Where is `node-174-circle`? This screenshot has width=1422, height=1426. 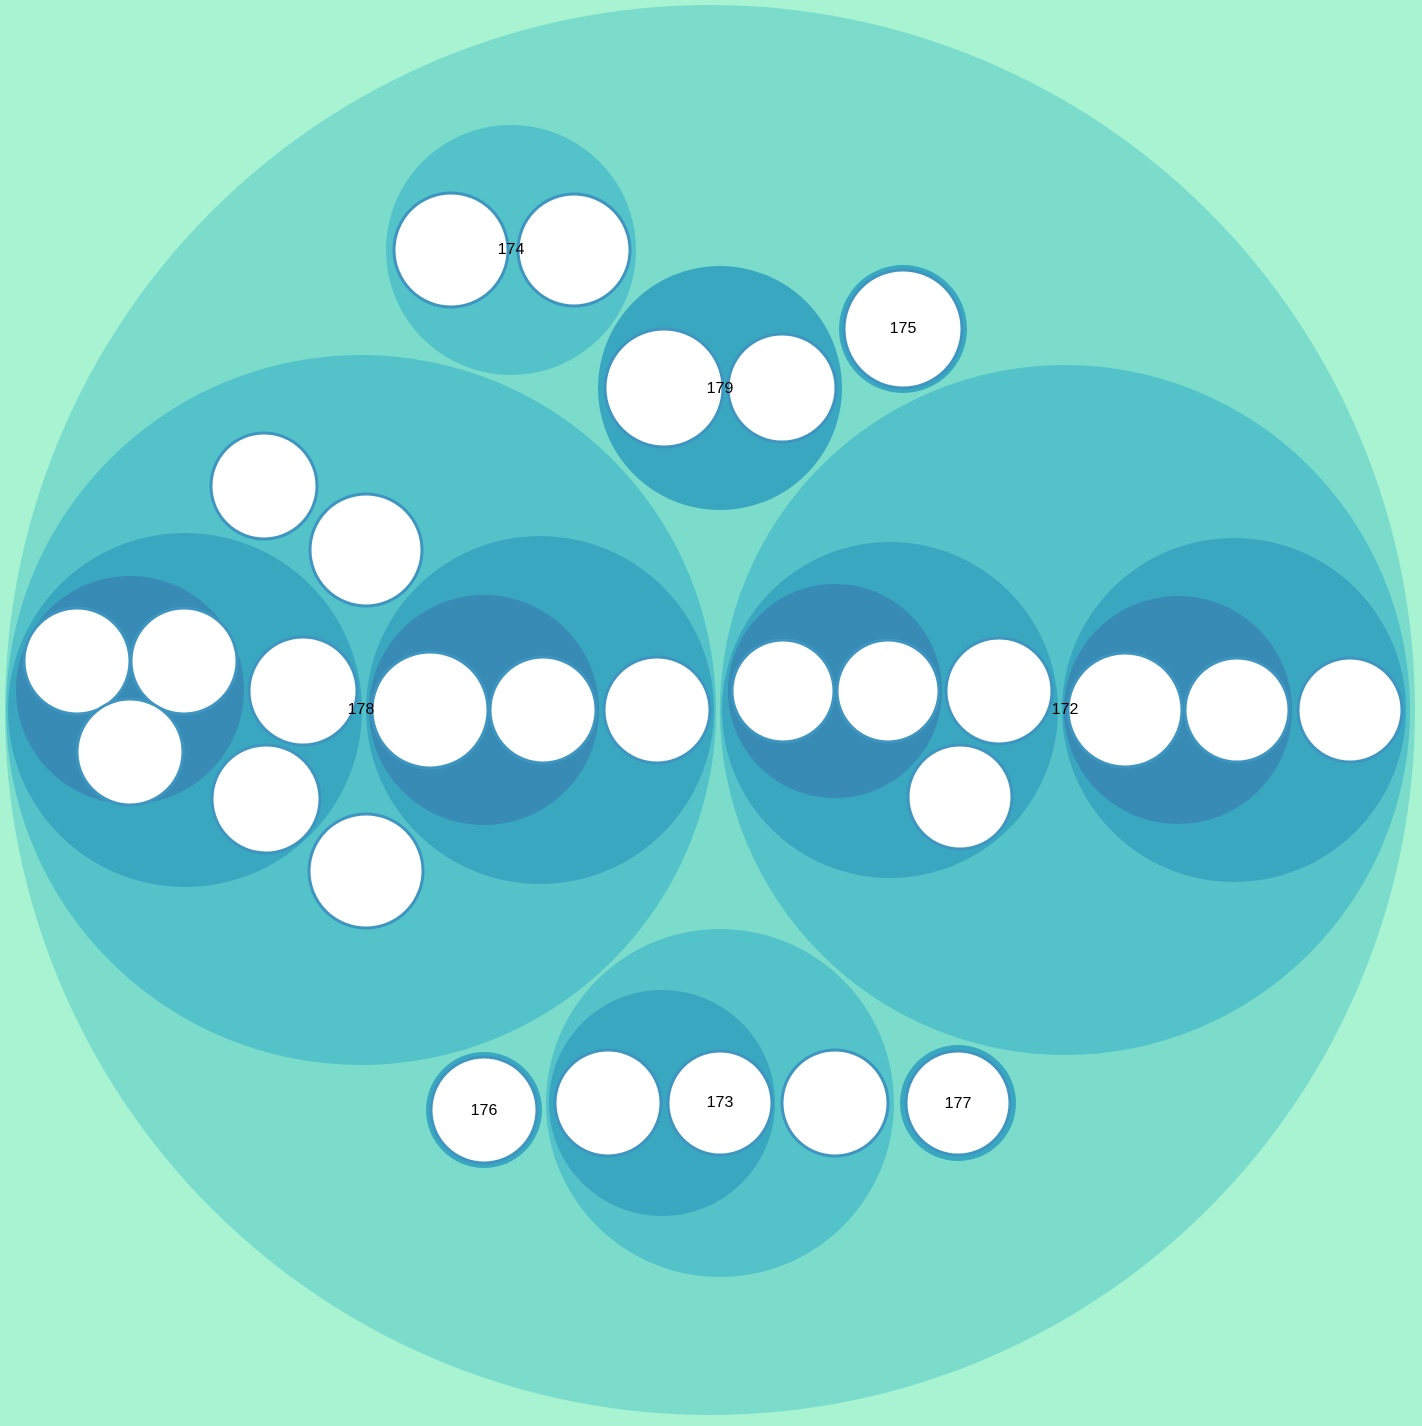 node-174-circle is located at coordinates (511, 250).